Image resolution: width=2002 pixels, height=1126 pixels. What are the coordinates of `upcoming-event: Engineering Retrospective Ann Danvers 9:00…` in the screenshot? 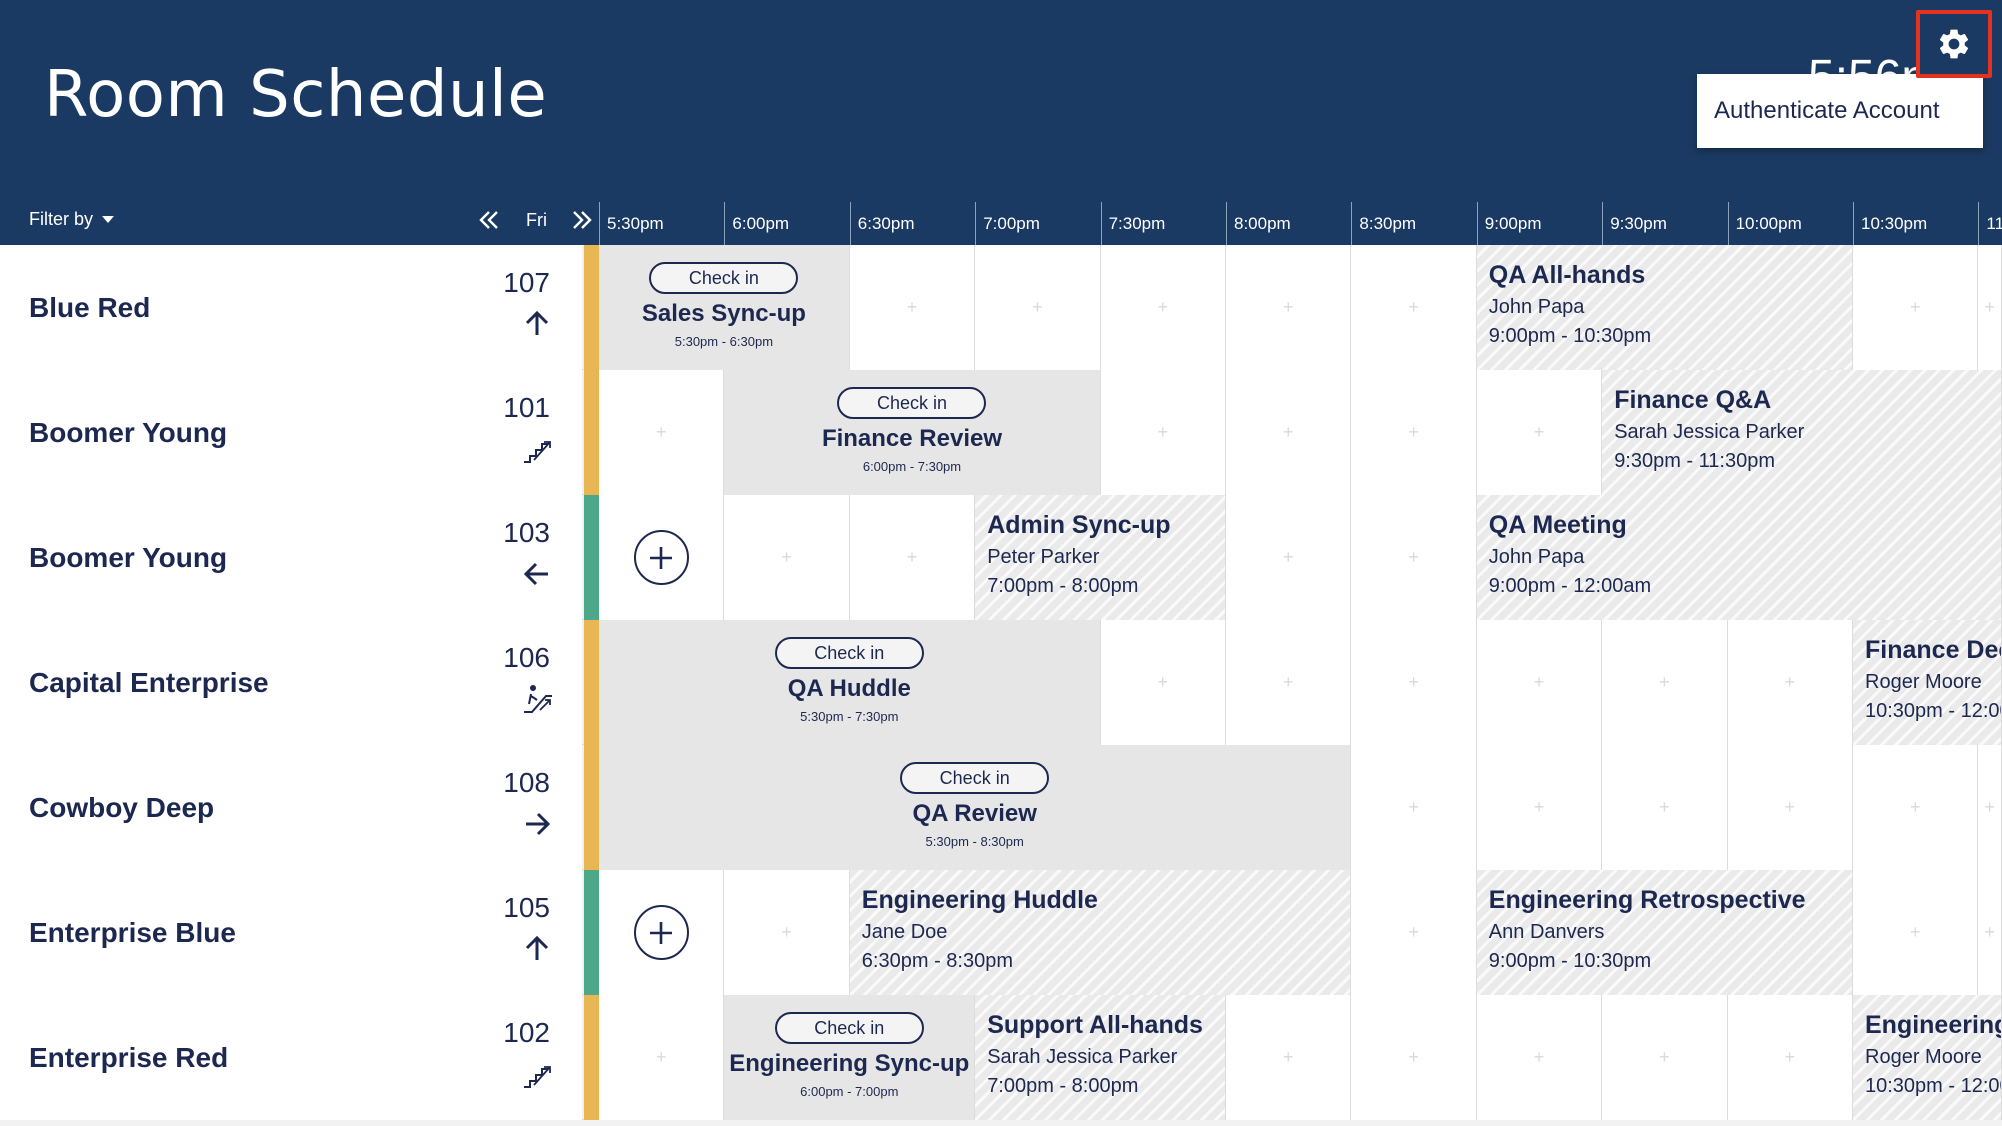 It's located at (1664, 932).